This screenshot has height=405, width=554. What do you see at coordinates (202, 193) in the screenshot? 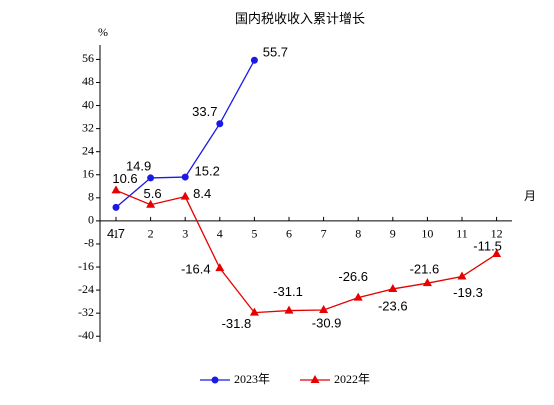
I see `data-label: 8.4` at bounding box center [202, 193].